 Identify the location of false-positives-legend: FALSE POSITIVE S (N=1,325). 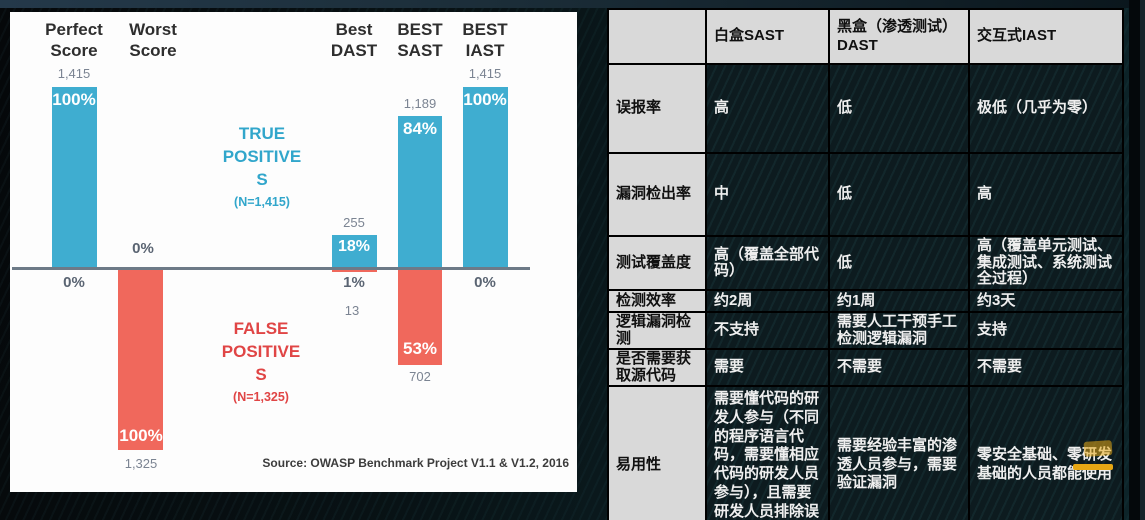
(261, 362).